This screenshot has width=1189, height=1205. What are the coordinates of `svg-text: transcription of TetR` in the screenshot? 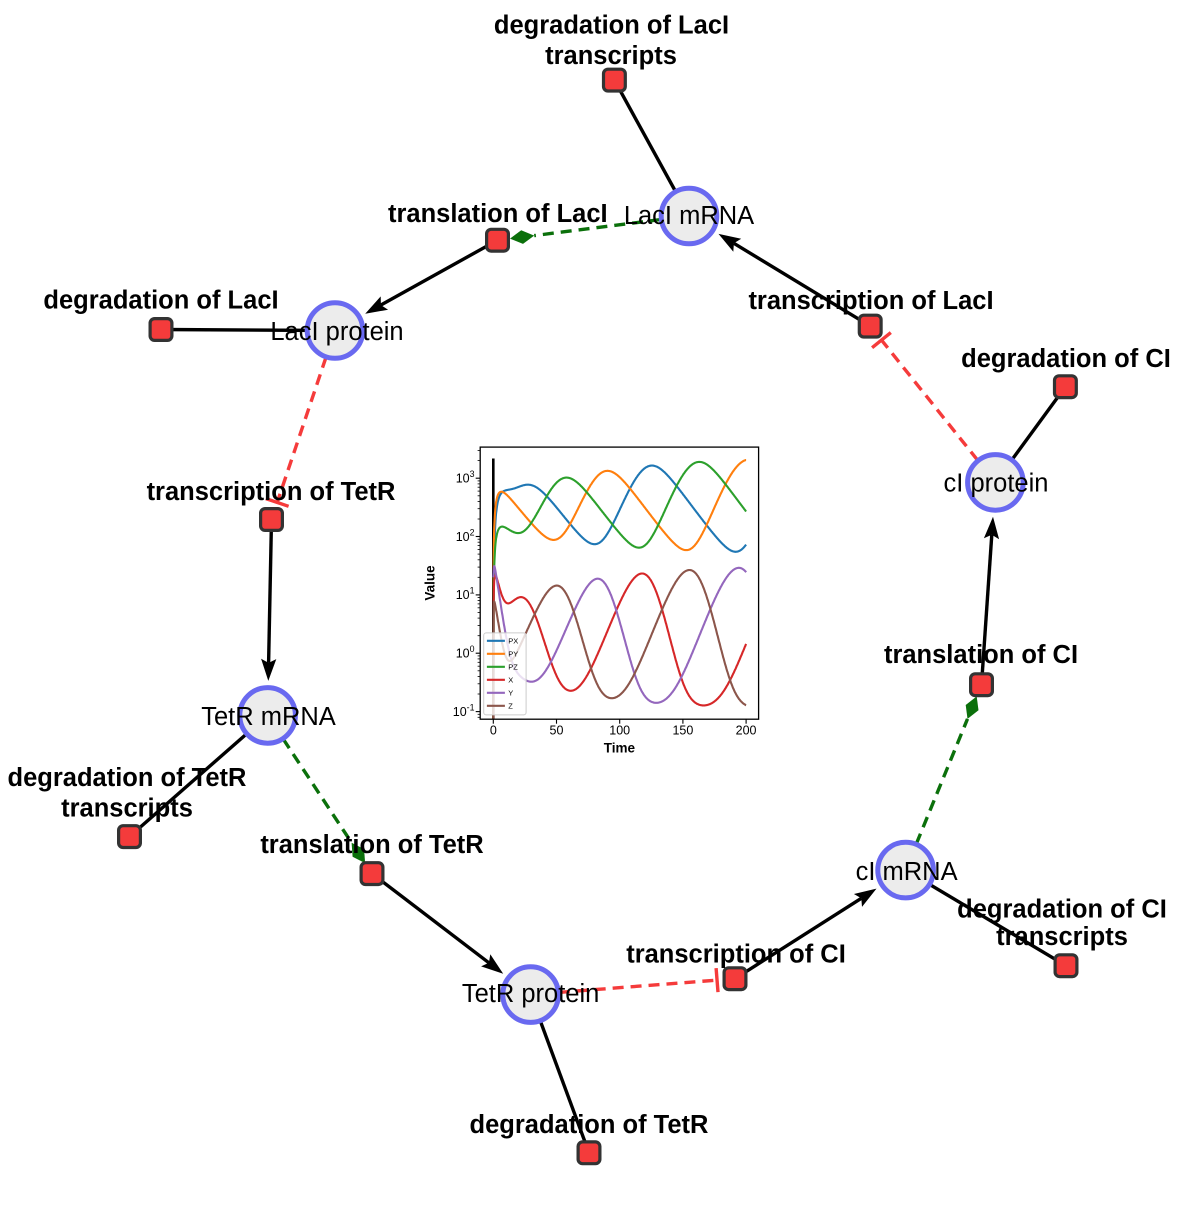 It's located at (271, 492).